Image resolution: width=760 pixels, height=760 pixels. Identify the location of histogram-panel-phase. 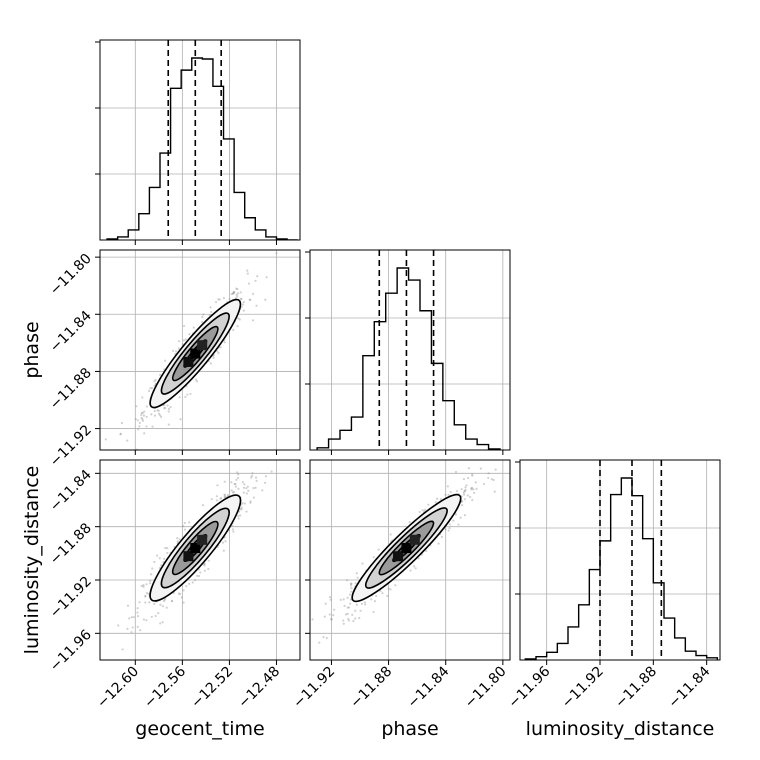
(408, 352).